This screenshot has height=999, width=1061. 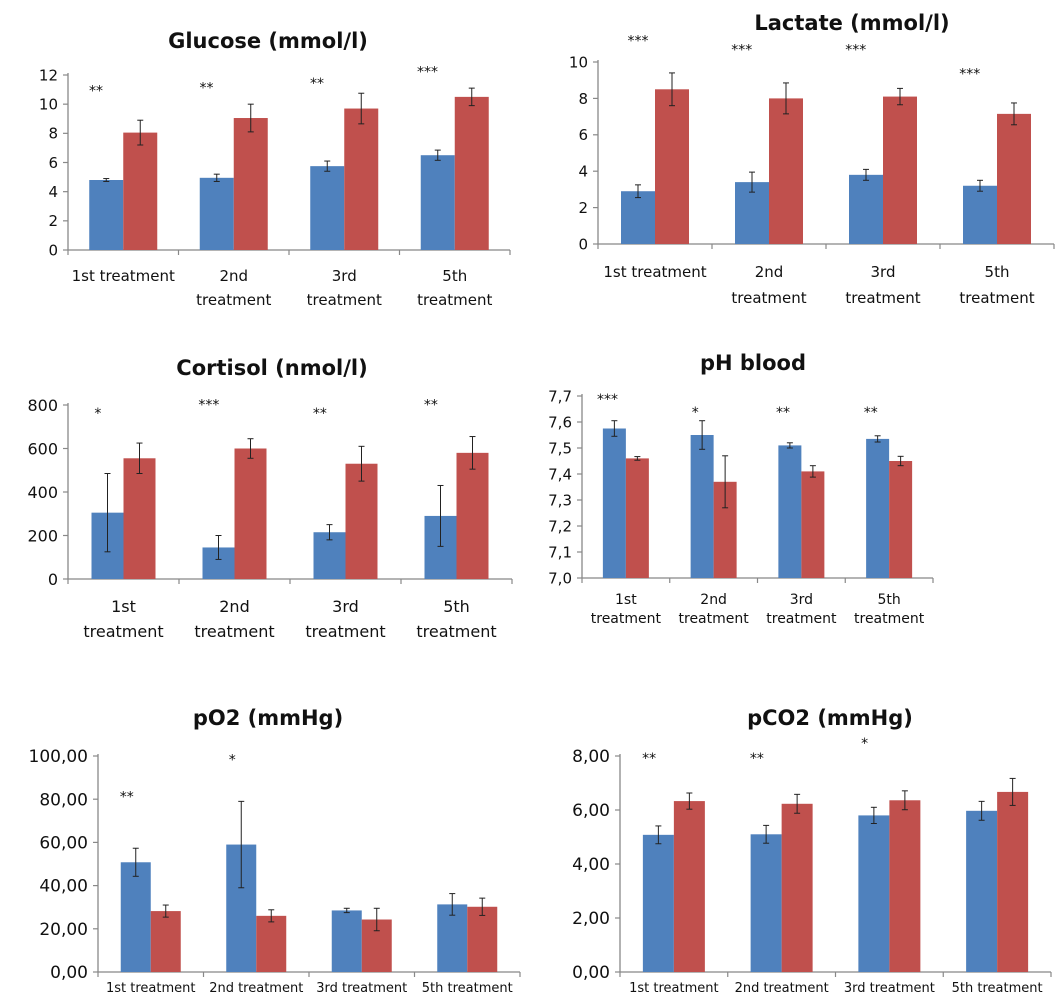 What do you see at coordinates (268, 718) in the screenshot?
I see `chart-title: pO2 (mmHg)` at bounding box center [268, 718].